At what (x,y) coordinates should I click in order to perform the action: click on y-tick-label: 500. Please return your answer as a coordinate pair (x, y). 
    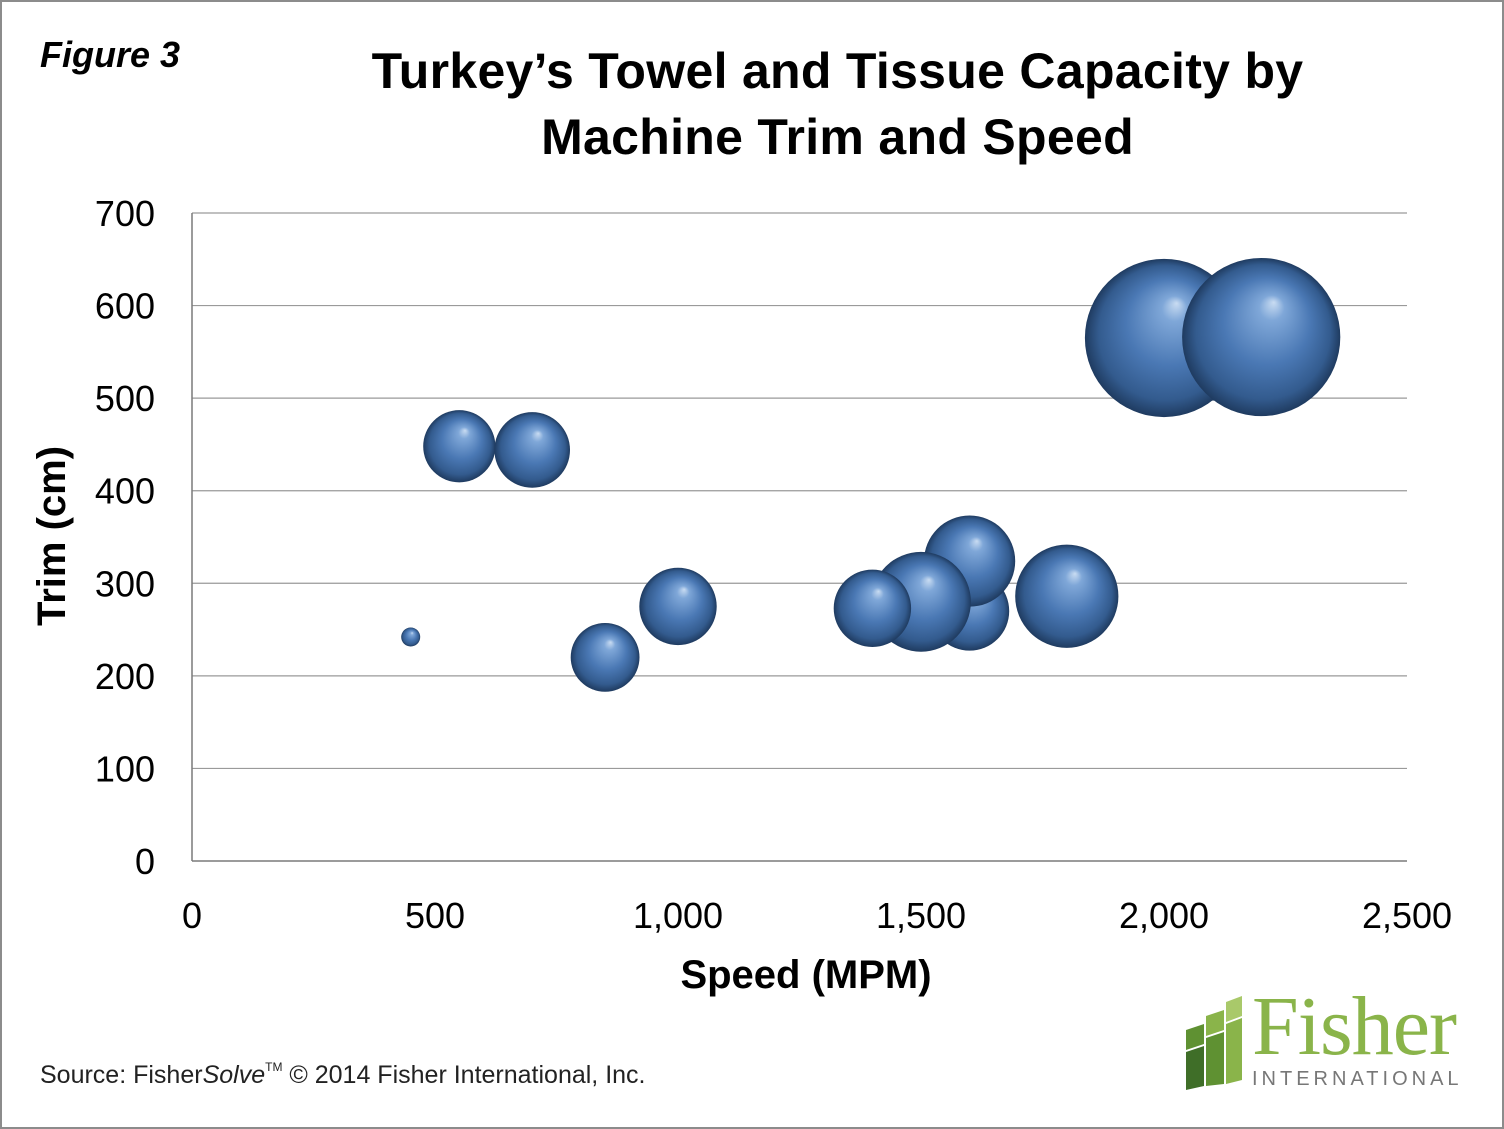
    Looking at the image, I should click on (125, 398).